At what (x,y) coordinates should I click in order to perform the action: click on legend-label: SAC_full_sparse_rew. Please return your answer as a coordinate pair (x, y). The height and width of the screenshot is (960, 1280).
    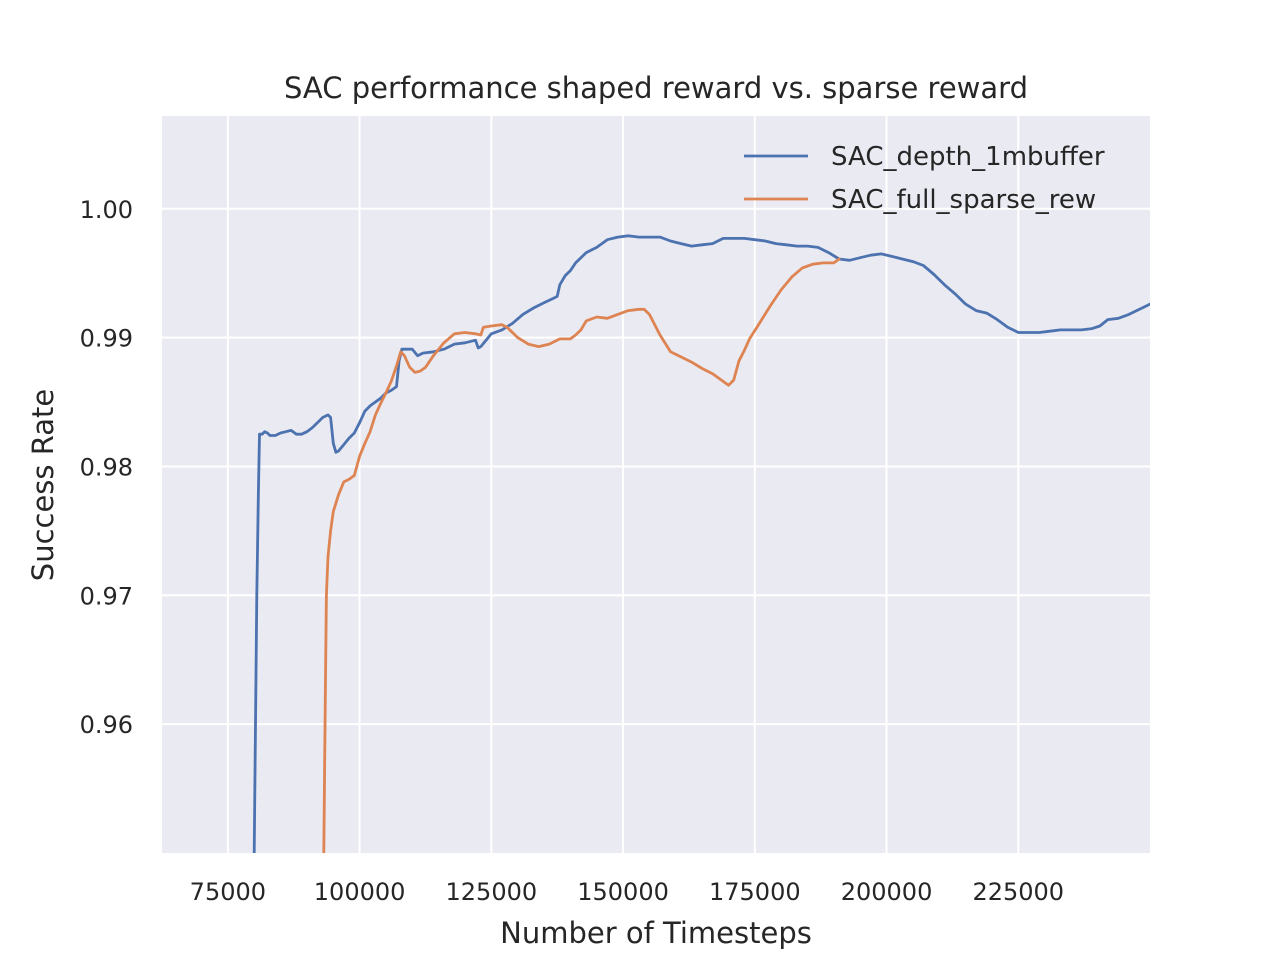
    Looking at the image, I should click on (963, 200).